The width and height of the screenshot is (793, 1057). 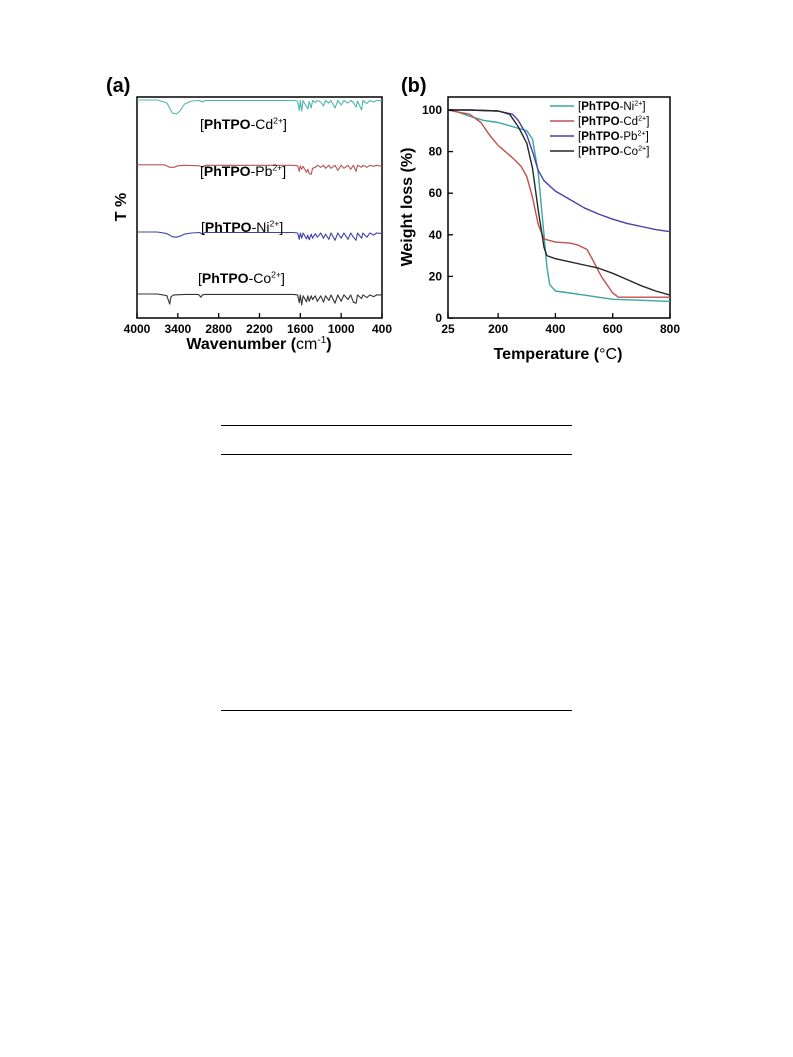 I want to click on ftir-series-label: [PhTPO-Pb2+], so click(x=243, y=171).